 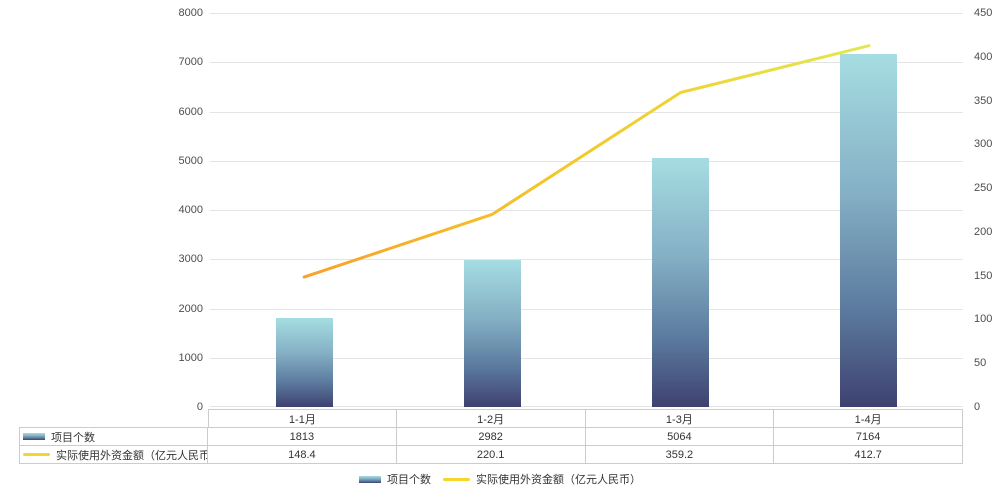 I want to click on table-row: 实际使用外资金额（亿元人民币） 148.4 220.1 359.2 412.7, so click(x=491, y=454).